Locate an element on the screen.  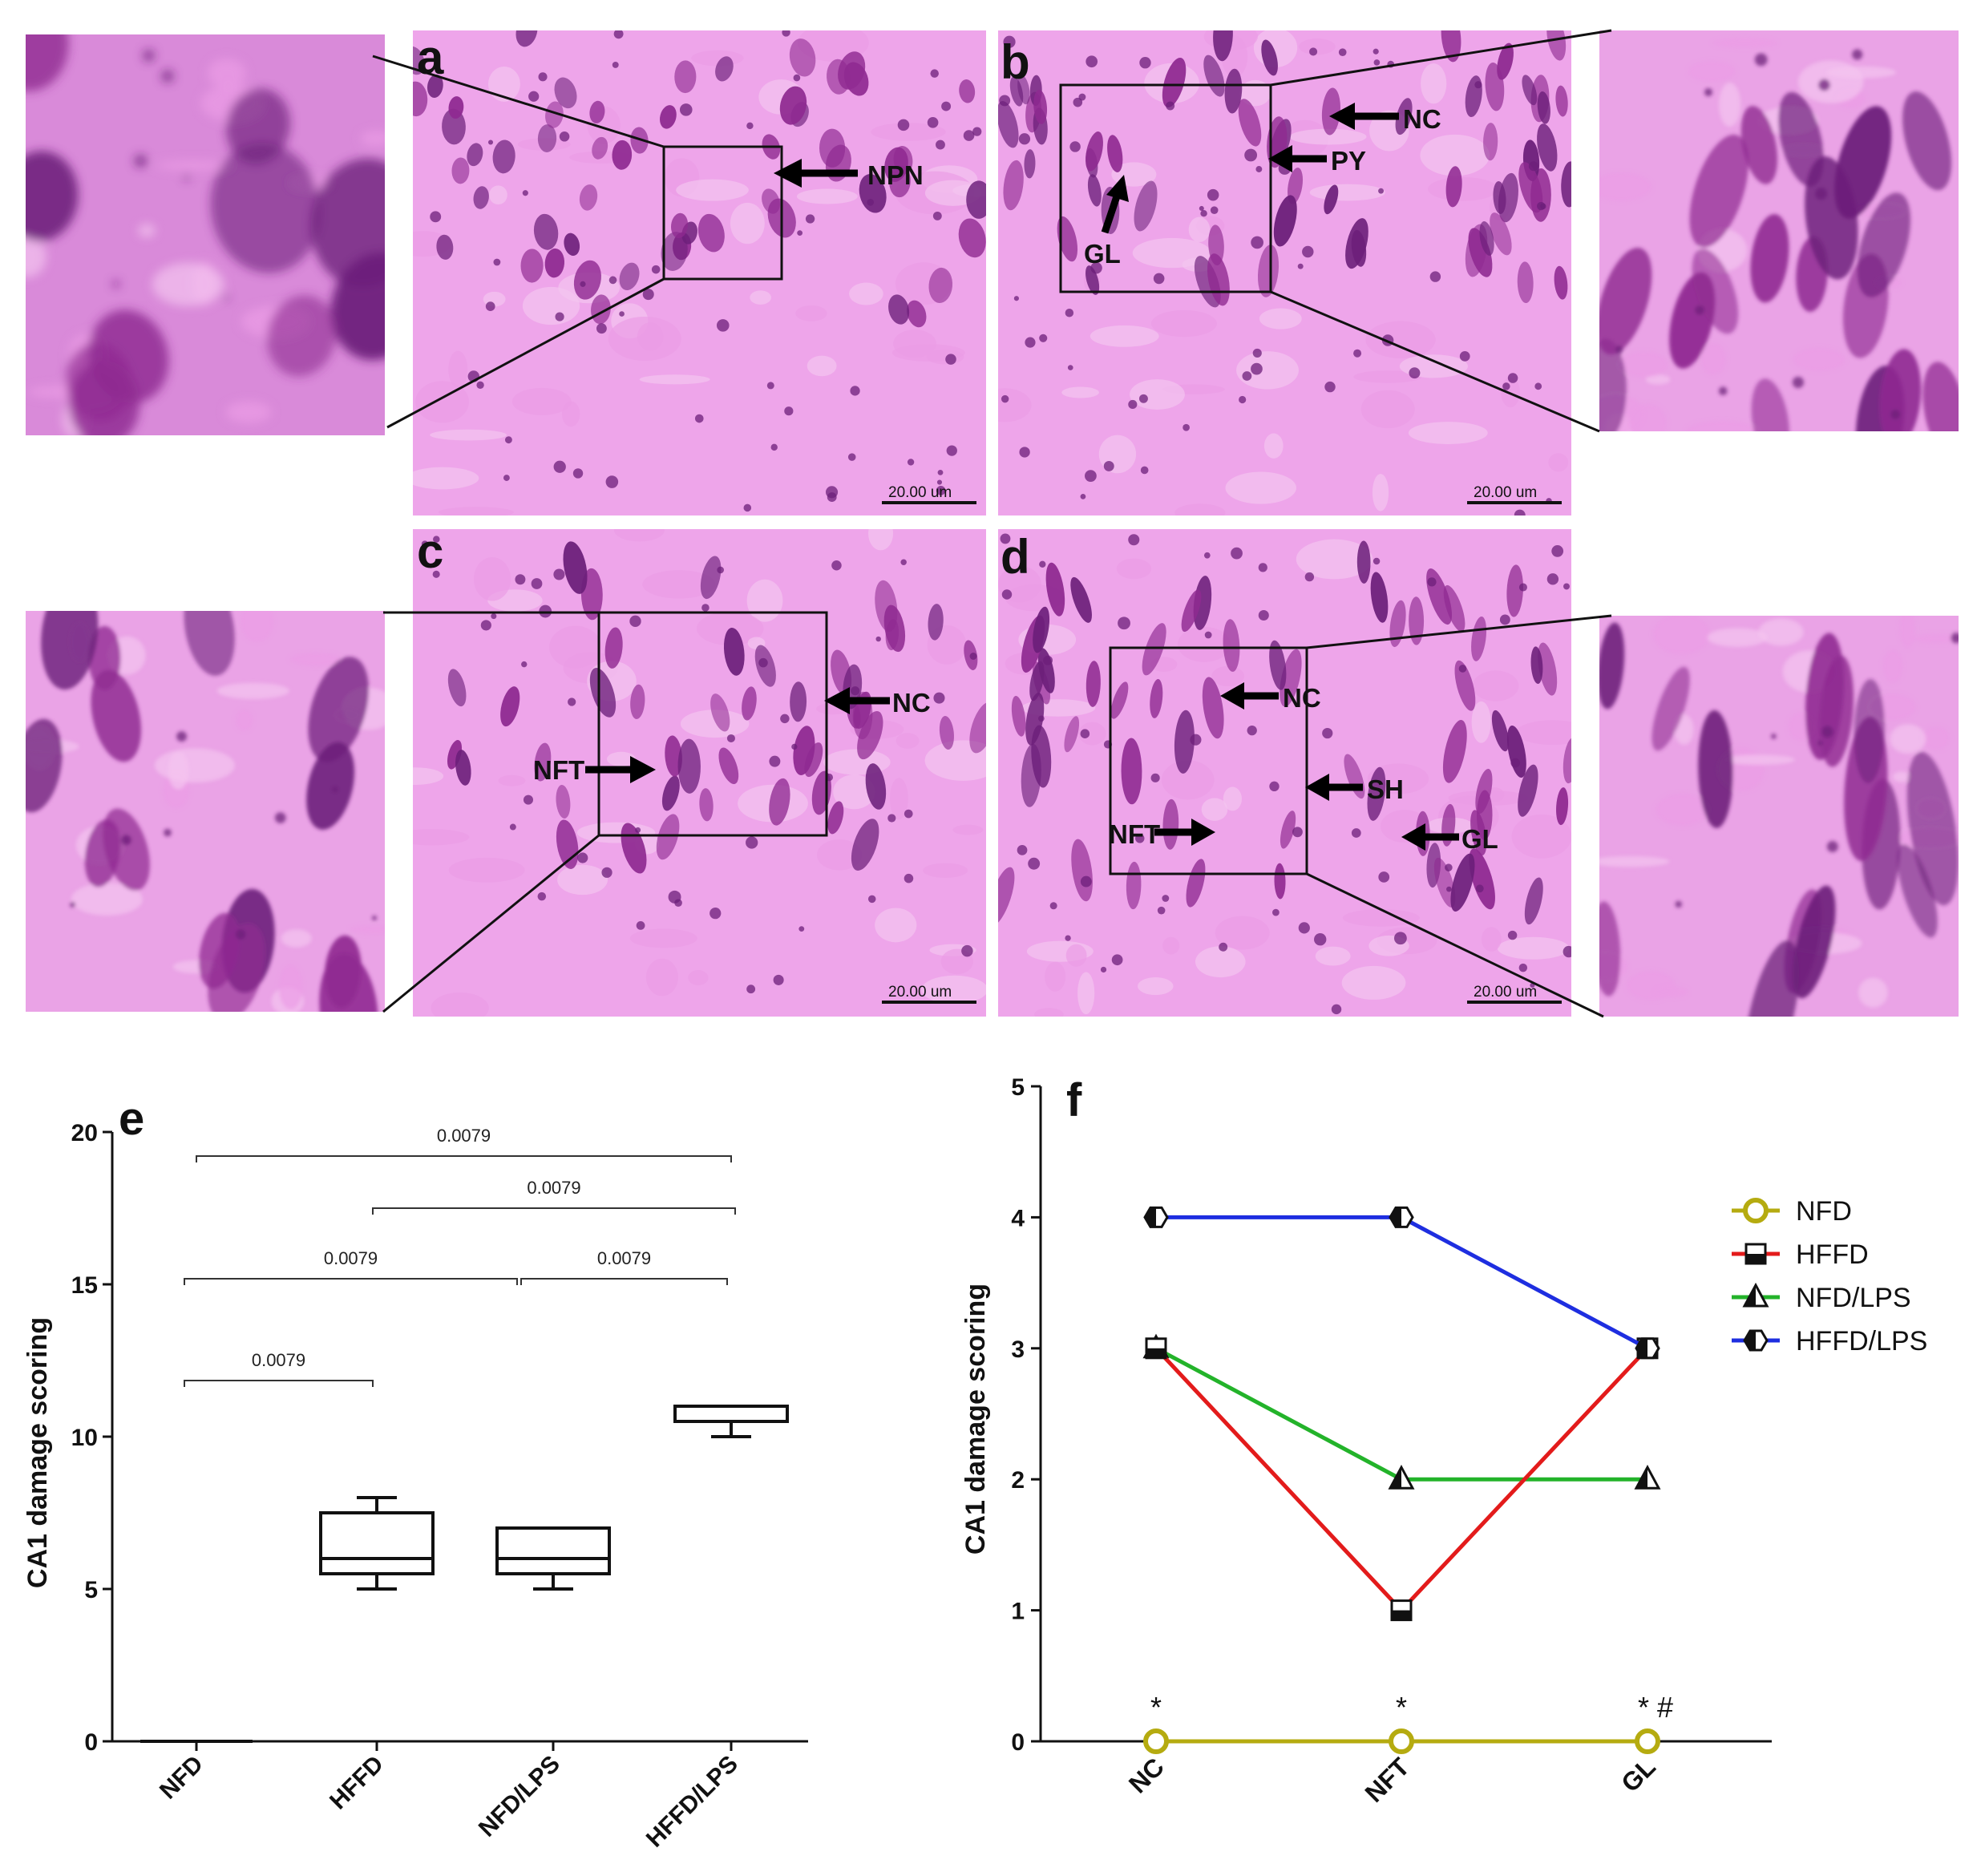
label-b-gl: GL is located at coordinates (1102, 254).